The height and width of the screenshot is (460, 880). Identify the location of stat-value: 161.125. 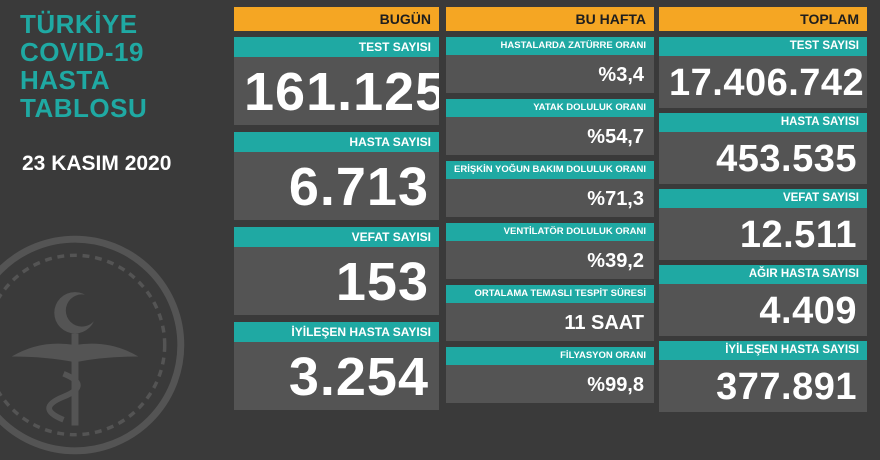
(336, 91).